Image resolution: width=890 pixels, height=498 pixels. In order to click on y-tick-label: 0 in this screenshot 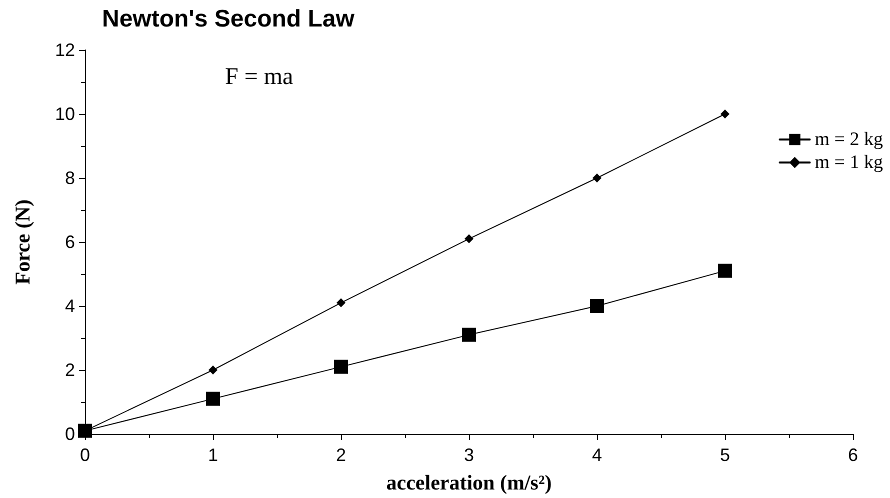, I will do `click(69, 434)`.